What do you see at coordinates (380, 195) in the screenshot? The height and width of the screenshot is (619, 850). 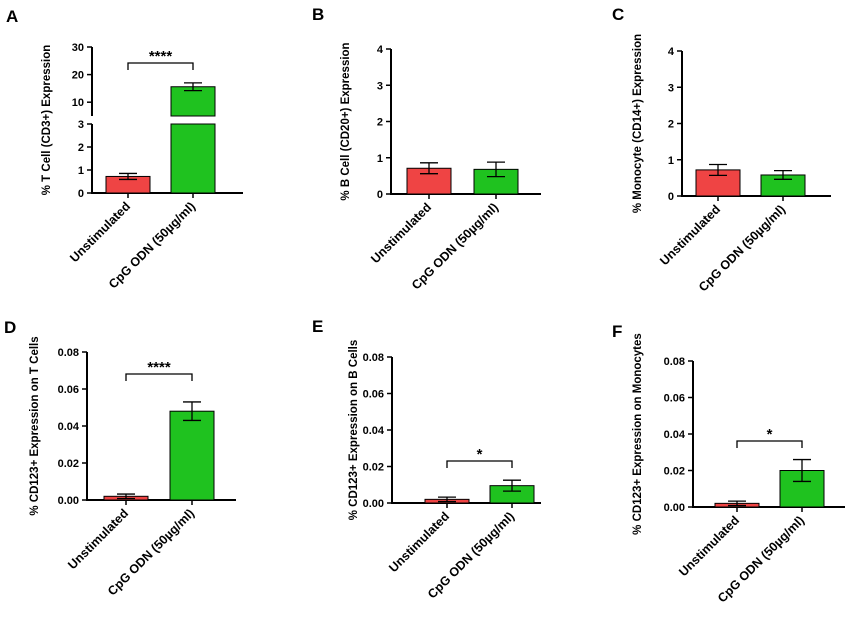 I see `y-tick-label-b: 0` at bounding box center [380, 195].